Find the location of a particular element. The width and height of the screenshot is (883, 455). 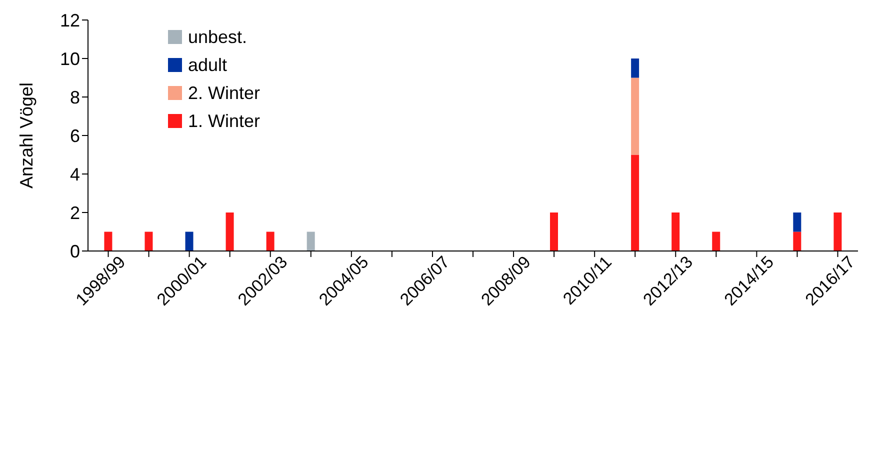

legend-label: 2. Winter is located at coordinates (224, 93).